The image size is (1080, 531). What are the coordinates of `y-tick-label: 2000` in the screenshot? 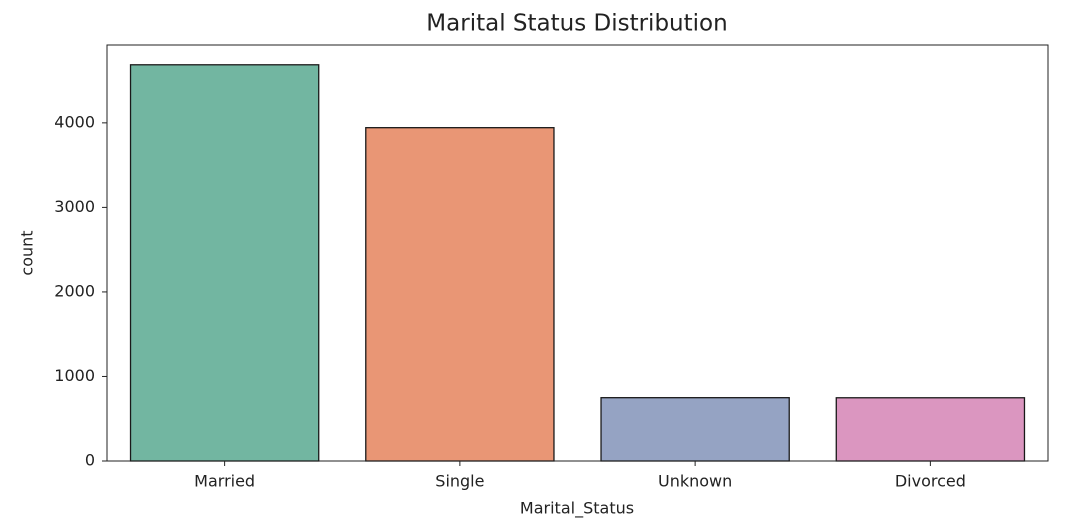 It's located at (74, 290).